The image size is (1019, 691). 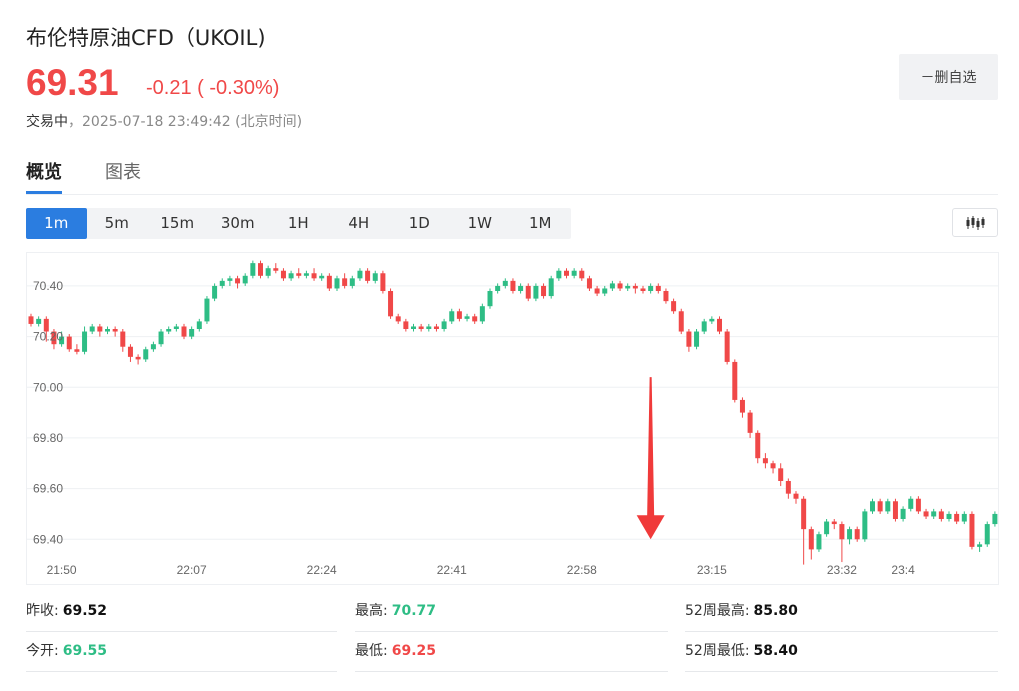 I want to click on x-tick-label: 23:4, so click(x=903, y=570).